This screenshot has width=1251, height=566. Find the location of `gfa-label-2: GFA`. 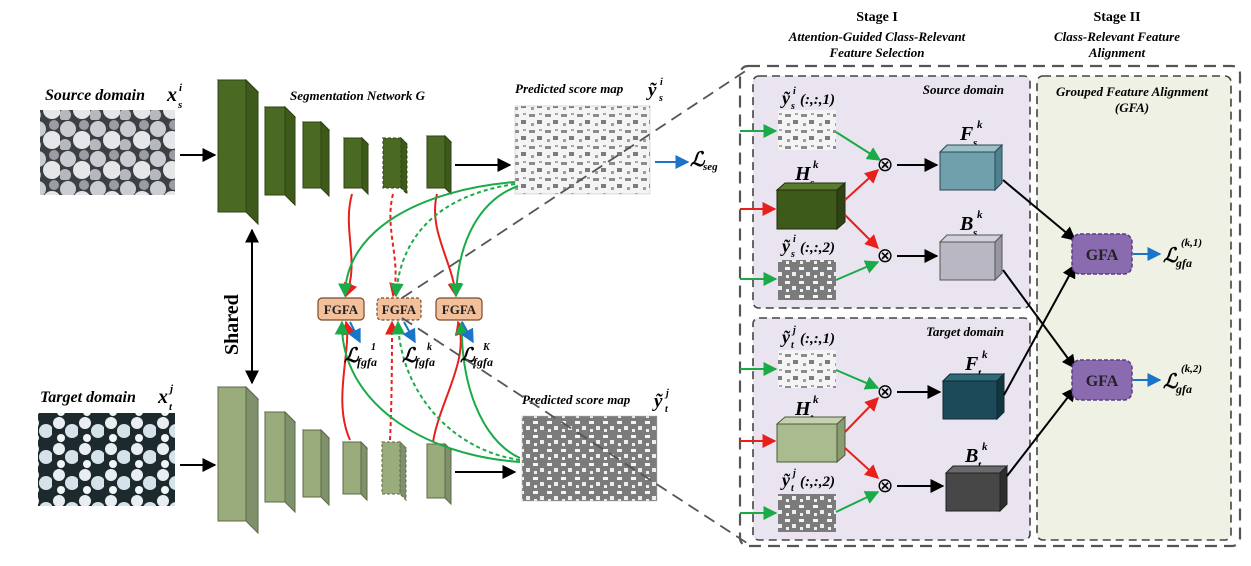

gfa-label-2: GFA is located at coordinates (1102, 381).